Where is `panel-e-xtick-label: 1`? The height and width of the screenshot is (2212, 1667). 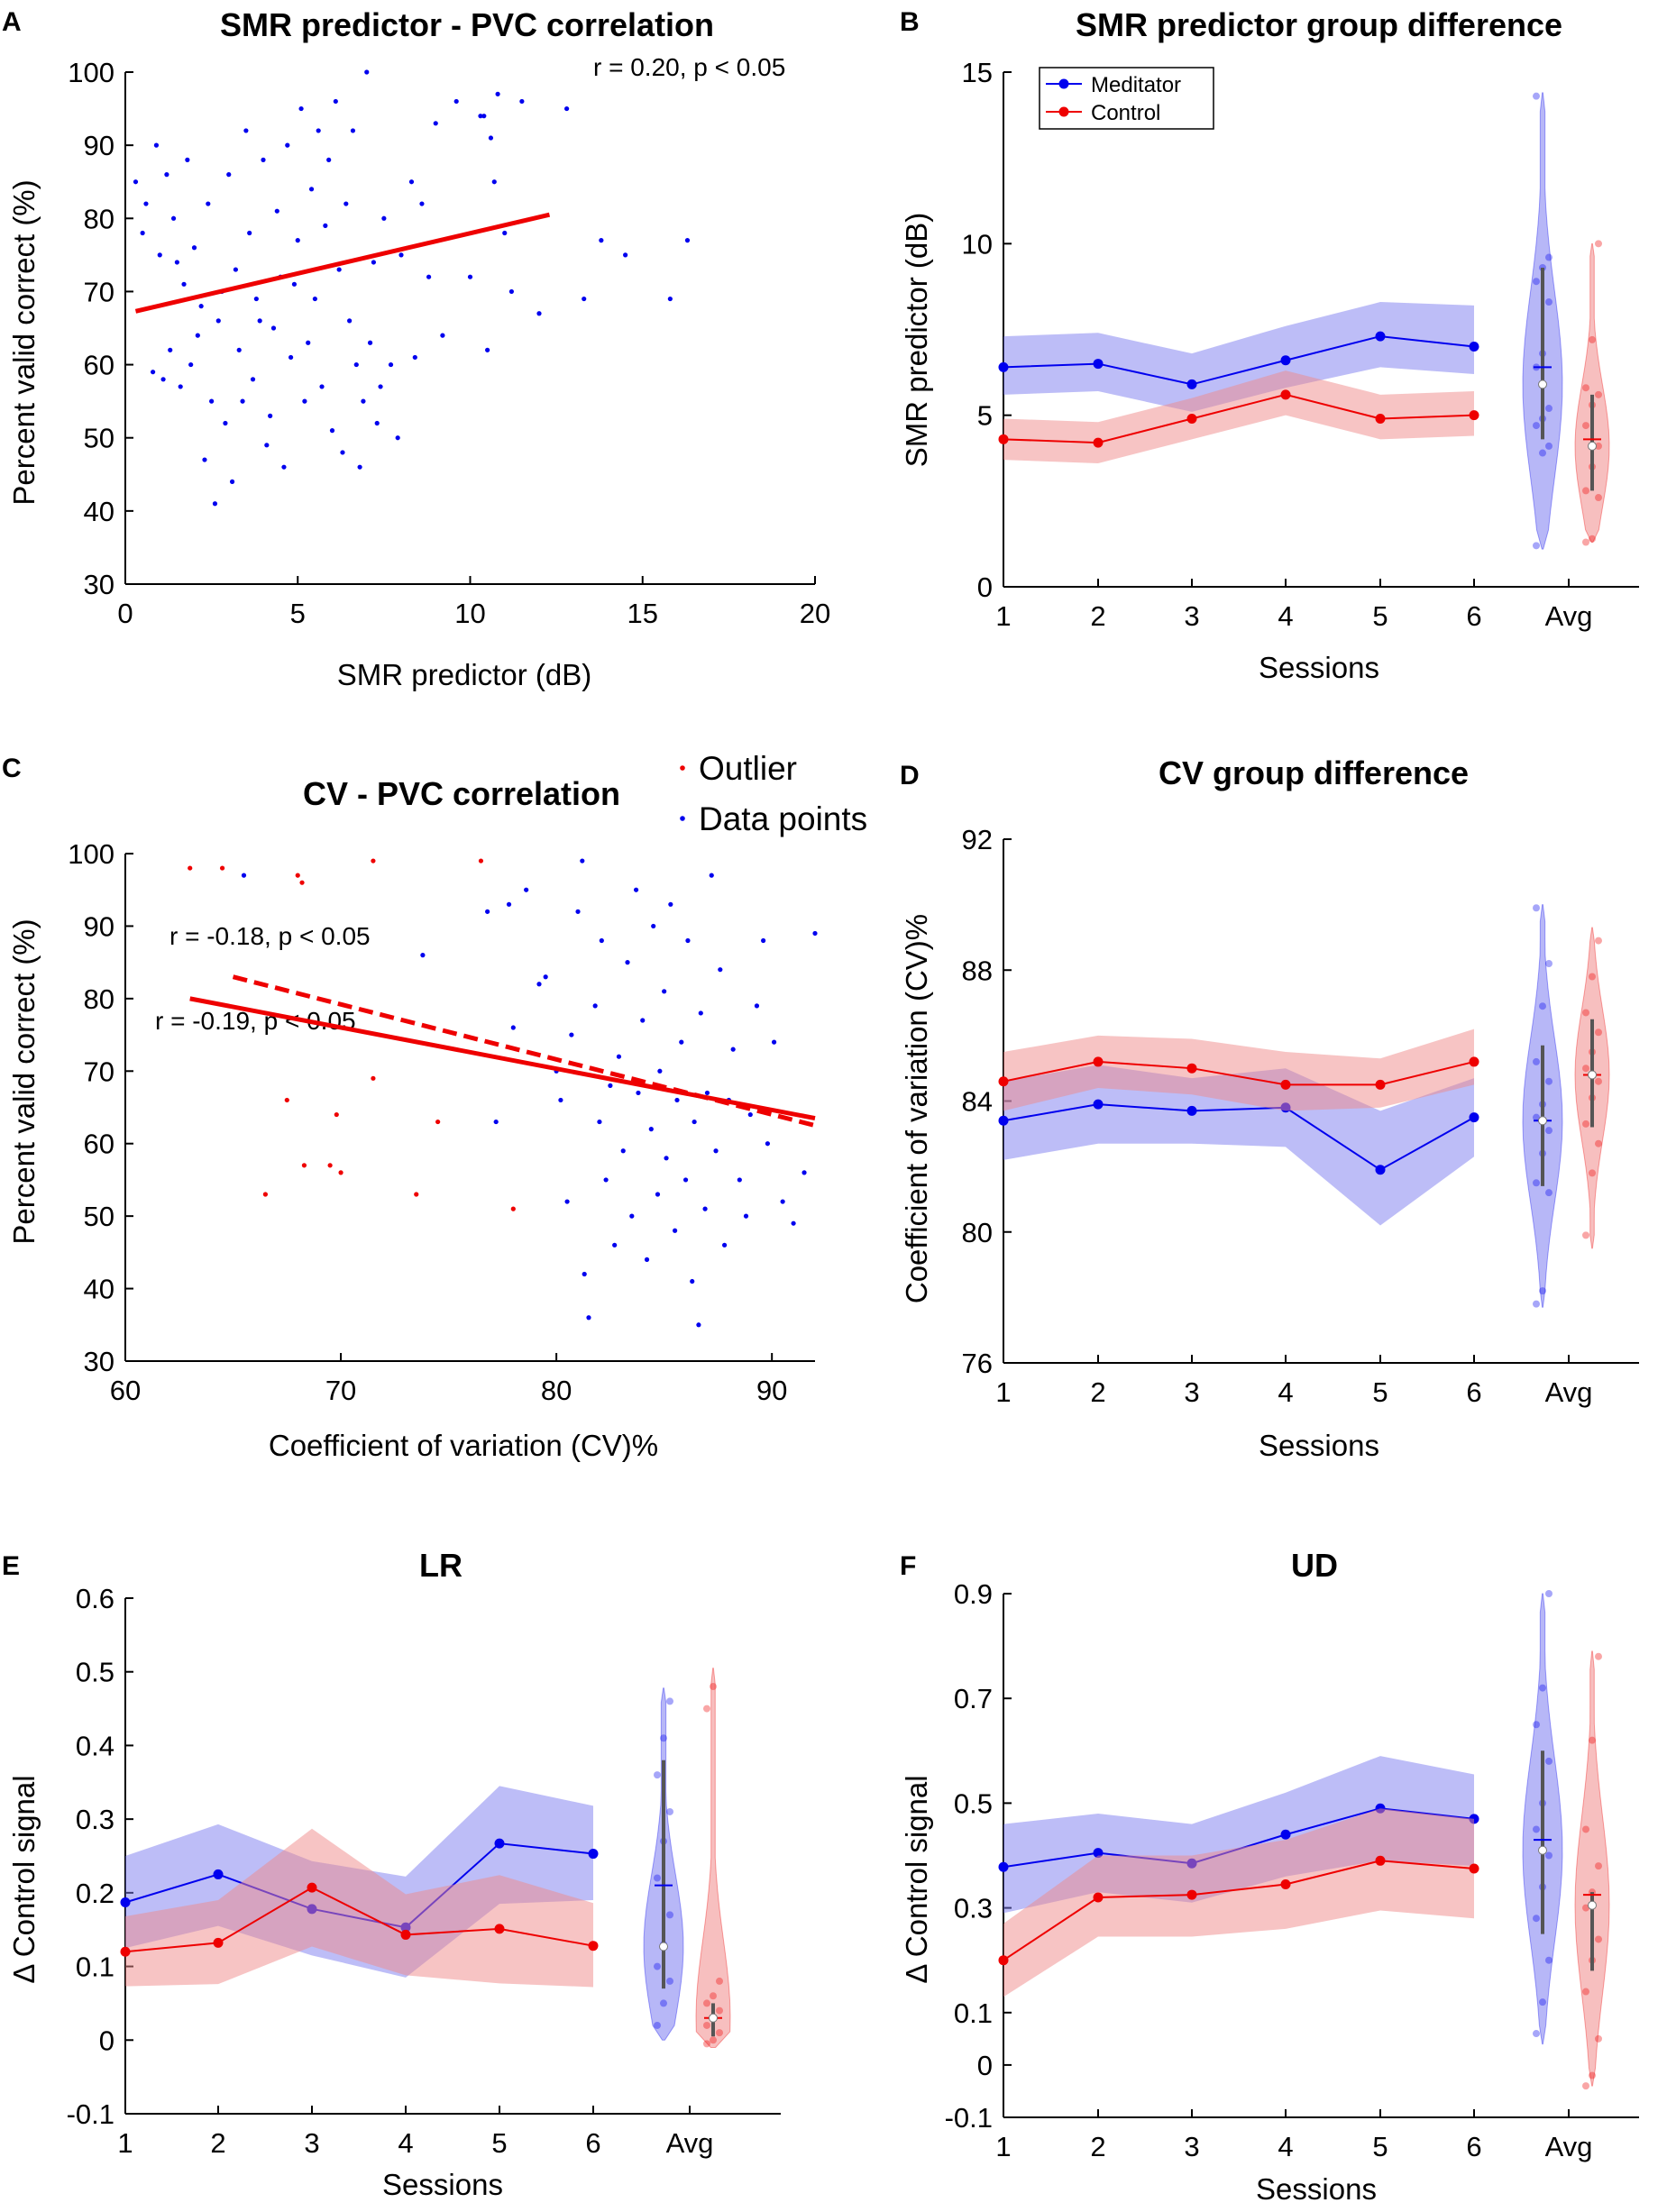 panel-e-xtick-label: 1 is located at coordinates (125, 2143).